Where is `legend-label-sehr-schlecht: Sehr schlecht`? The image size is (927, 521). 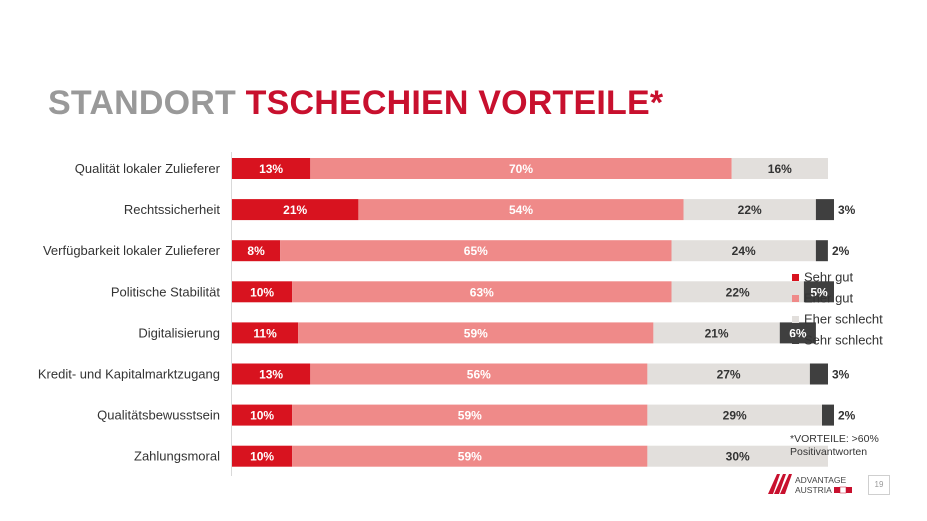
legend-label-sehr-schlecht: Sehr schlecht is located at coordinates (843, 340).